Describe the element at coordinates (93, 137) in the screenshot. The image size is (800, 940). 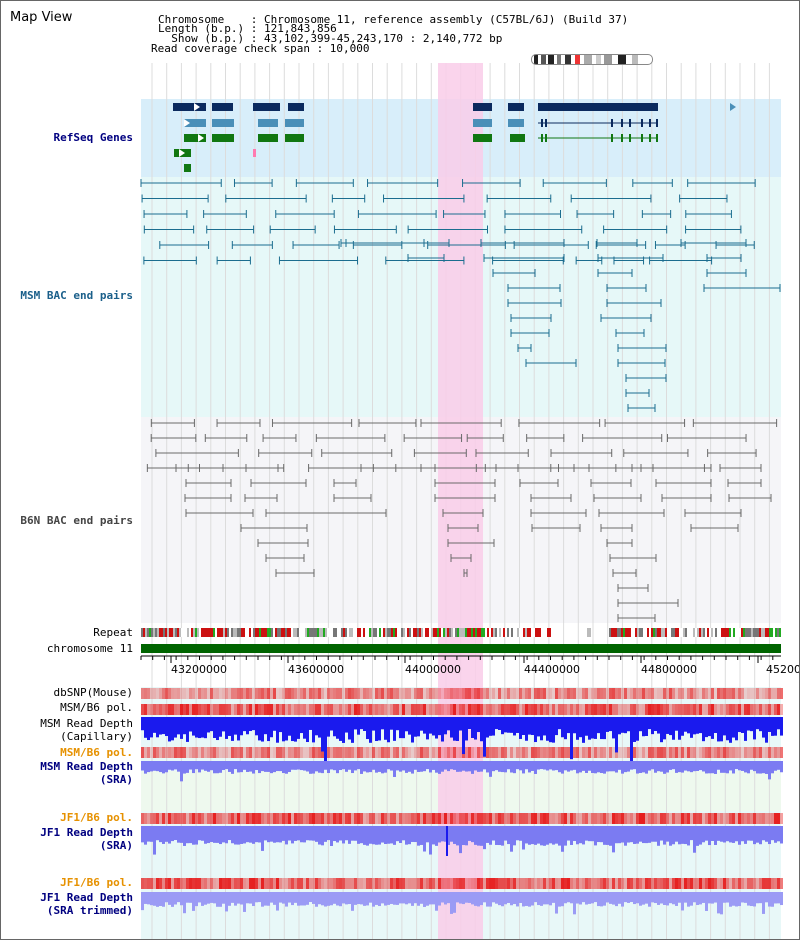
I see `track-label-refseq: RefSeq Genes` at that location.